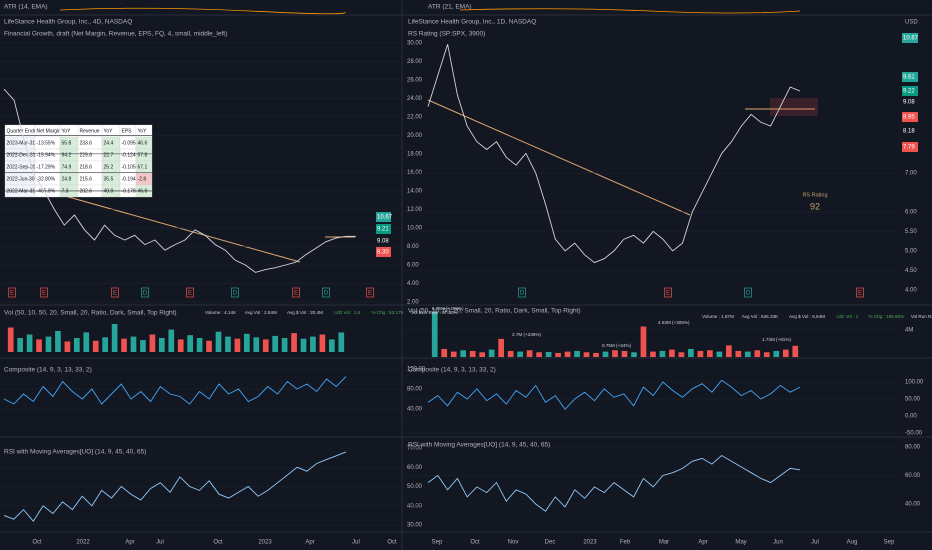 The image size is (932, 550). What do you see at coordinates (413, 247) in the screenshot?
I see `y-tick-label: 8.00` at bounding box center [413, 247].